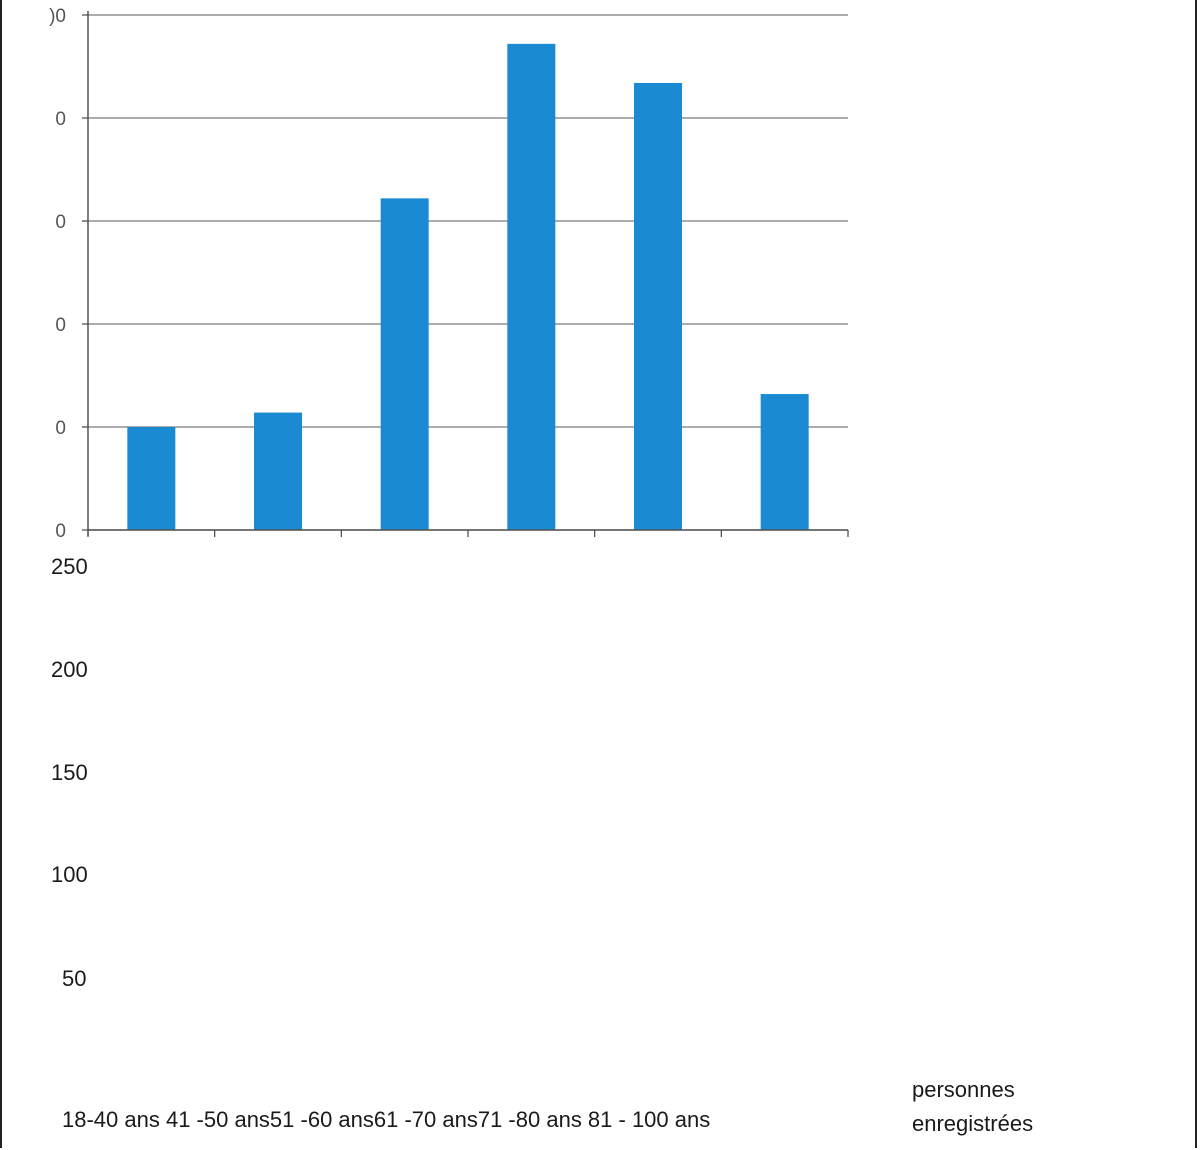 The image size is (1200, 1150). Describe the element at coordinates (973, 1123) in the screenshot. I see `series-label-line-2: enregistrées` at that location.